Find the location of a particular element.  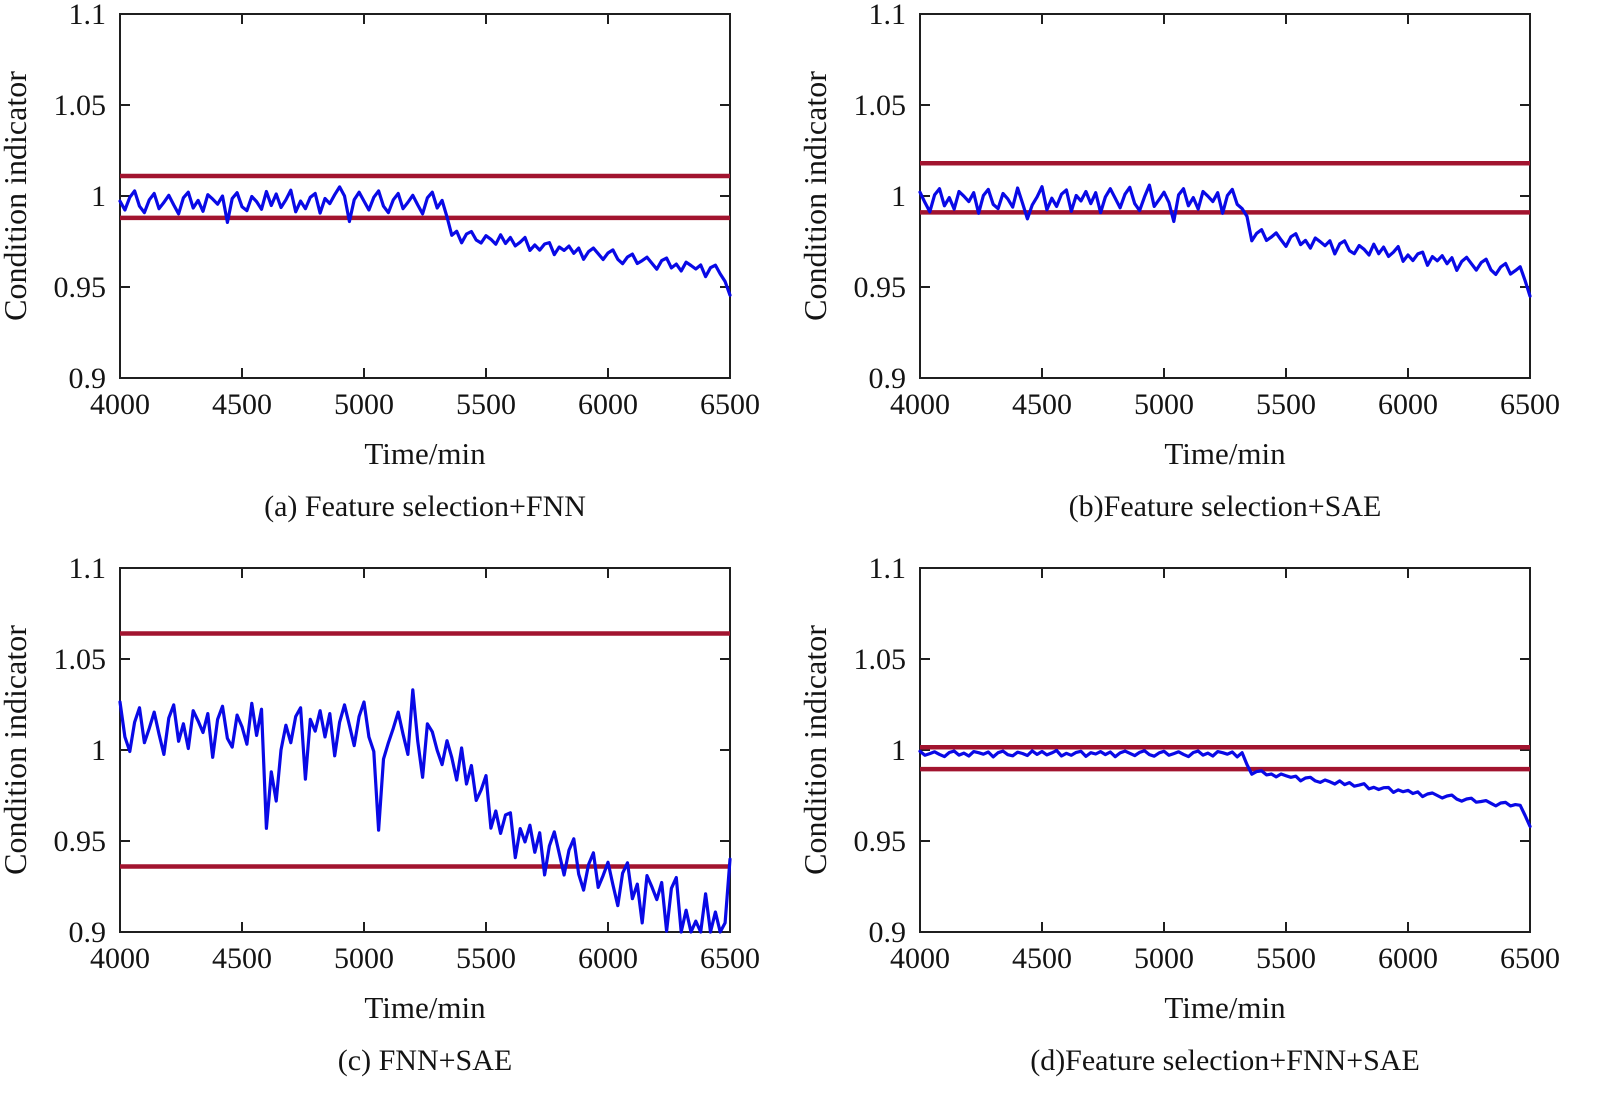

subplot-caption: (b)Feature selection+SAE is located at coordinates (1225, 506).